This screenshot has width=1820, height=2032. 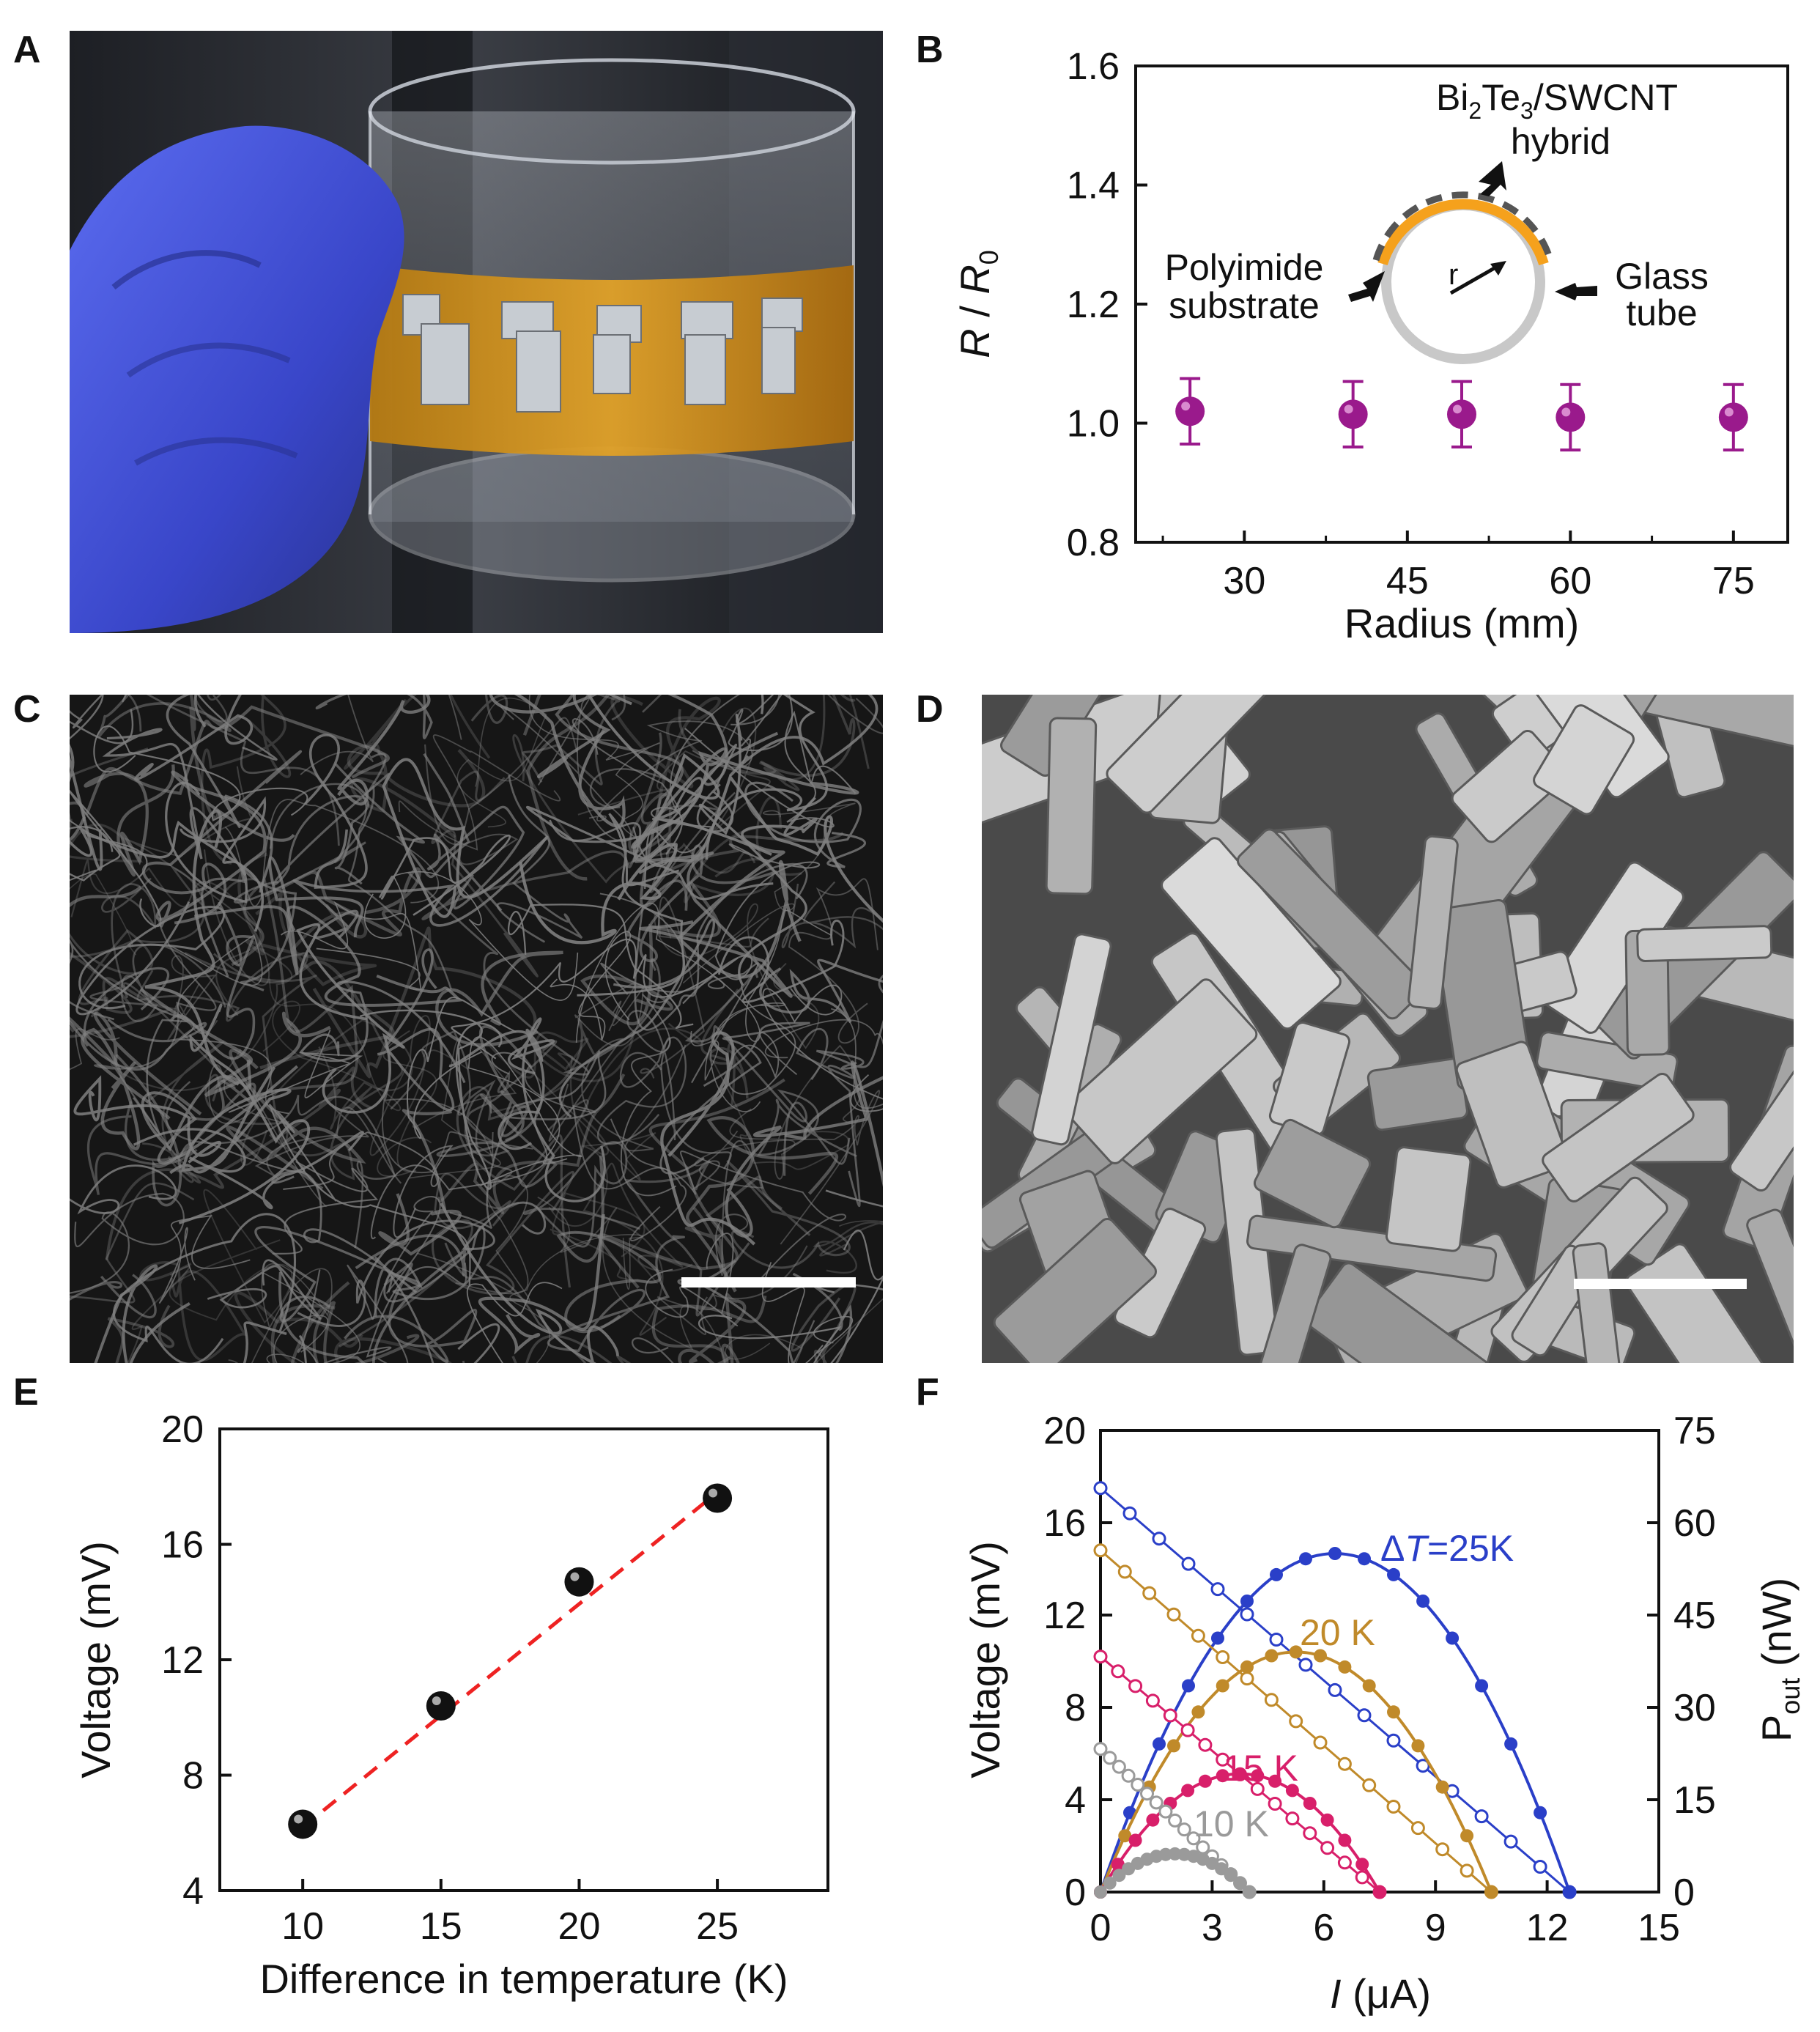 I want to click on y-tick-label-b: 1.0, so click(x=1093, y=424).